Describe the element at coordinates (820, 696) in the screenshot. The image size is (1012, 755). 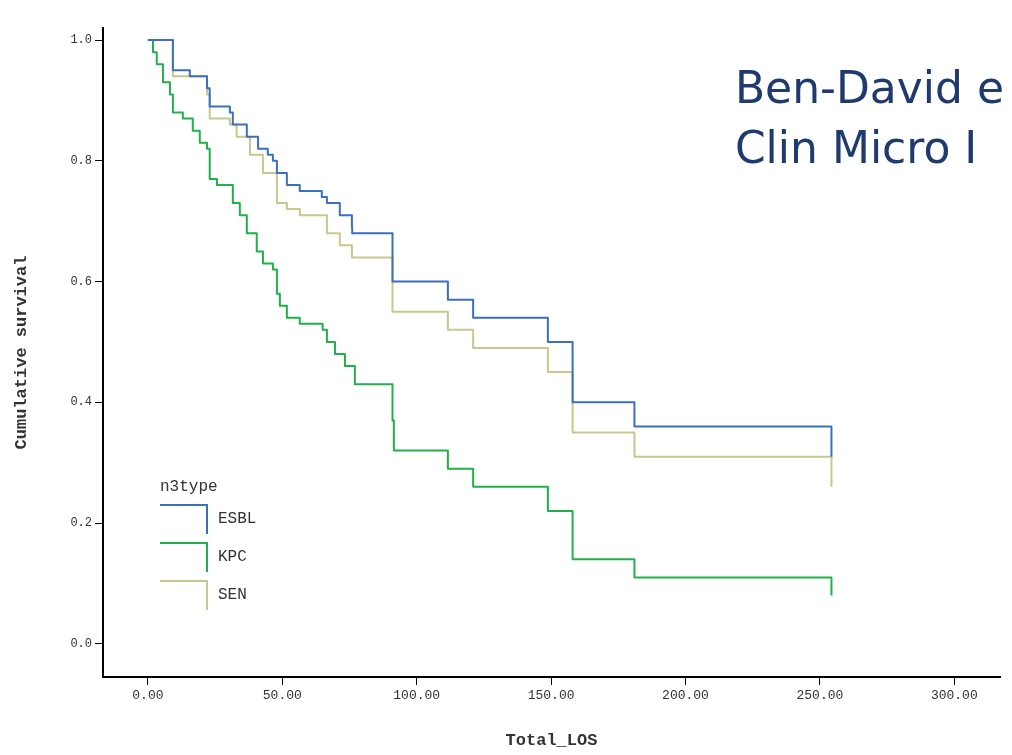
I see `x-tick-label: 250.00` at that location.